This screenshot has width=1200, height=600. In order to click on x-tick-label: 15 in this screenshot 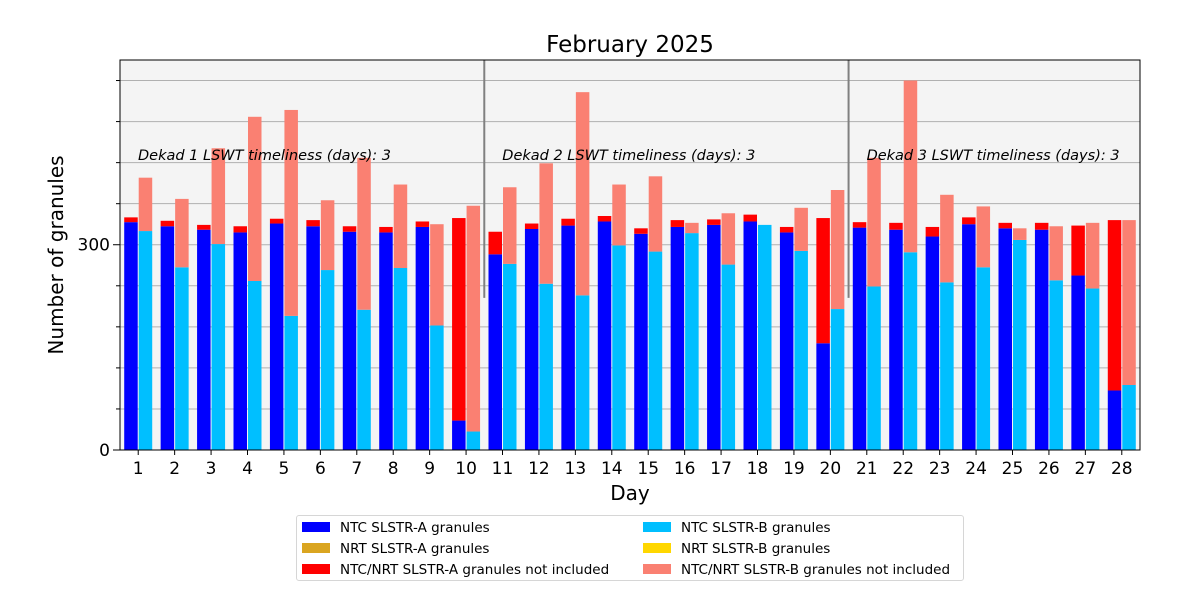, I will do `click(648, 469)`.